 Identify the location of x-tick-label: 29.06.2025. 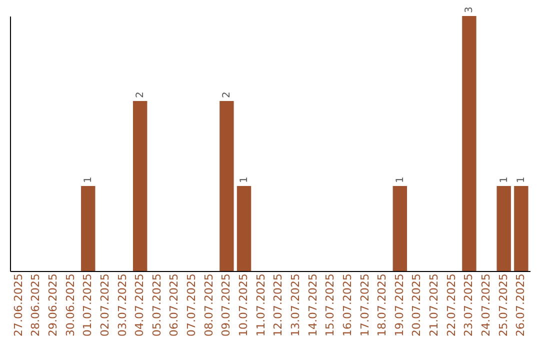
(53, 305).